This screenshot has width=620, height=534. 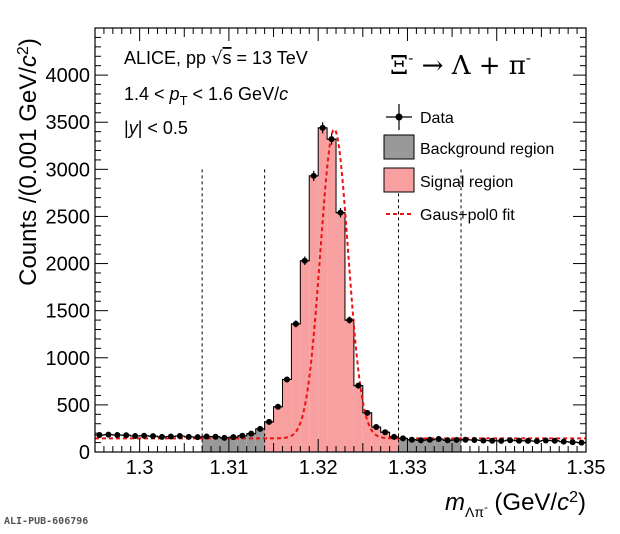 I want to click on legend-item-data: Data, so click(x=420, y=117).